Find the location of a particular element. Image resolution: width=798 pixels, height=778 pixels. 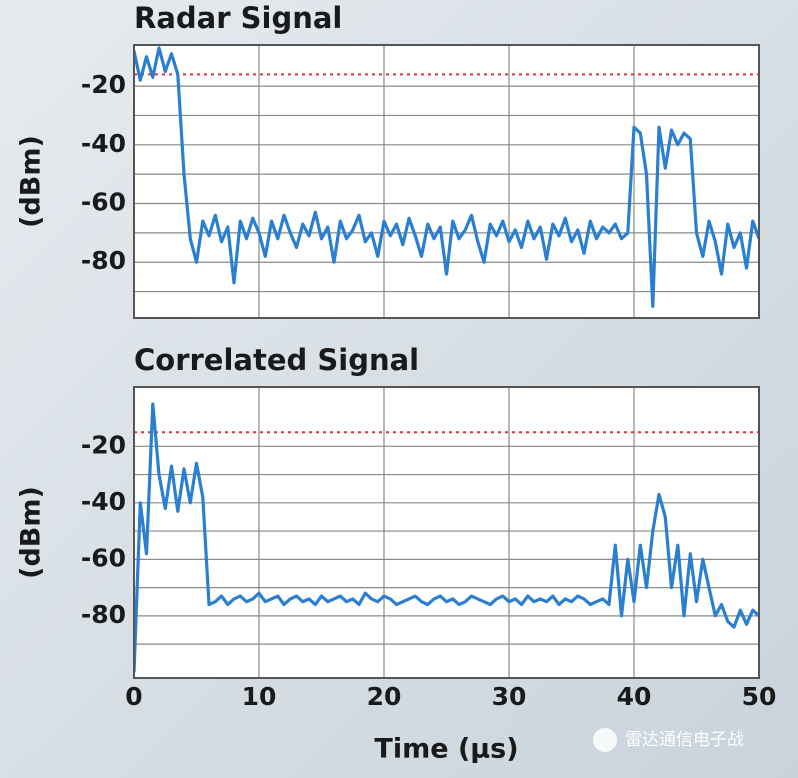

chart-title: Correlated Signal is located at coordinates (276, 360).